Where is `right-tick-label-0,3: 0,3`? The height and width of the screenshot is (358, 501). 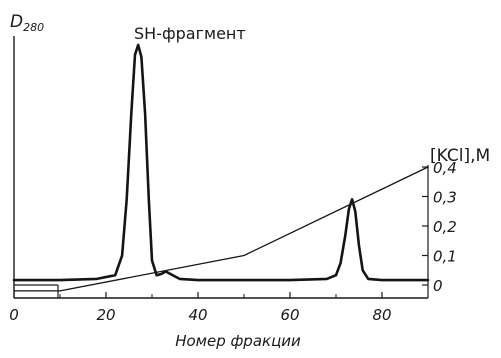
right-tick-label-0,3: 0,3 is located at coordinates (445, 198).